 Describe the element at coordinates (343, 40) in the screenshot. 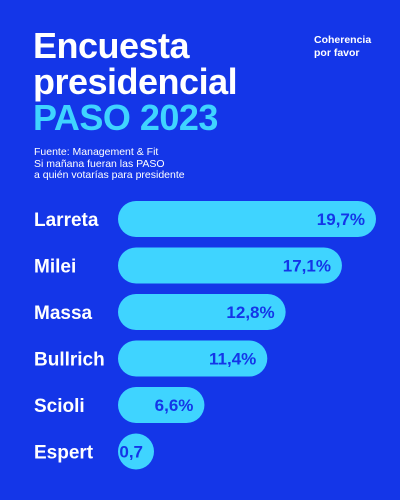

I see `brand-line-1: Coherencia` at that location.